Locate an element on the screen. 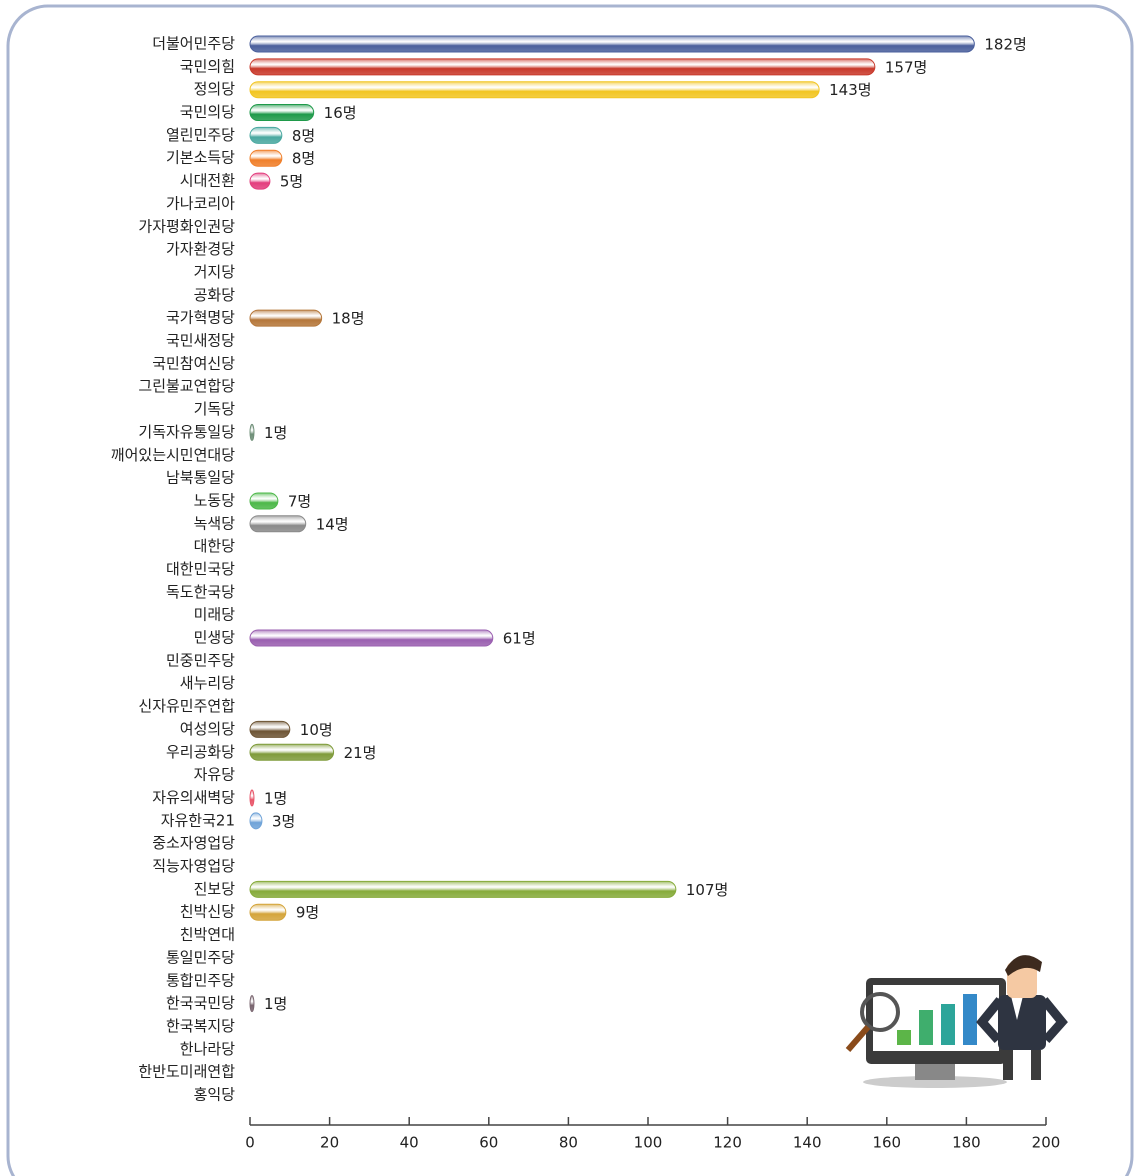 The width and height of the screenshot is (1139, 1176). y-tick-label: 진보당 is located at coordinates (215, 889).